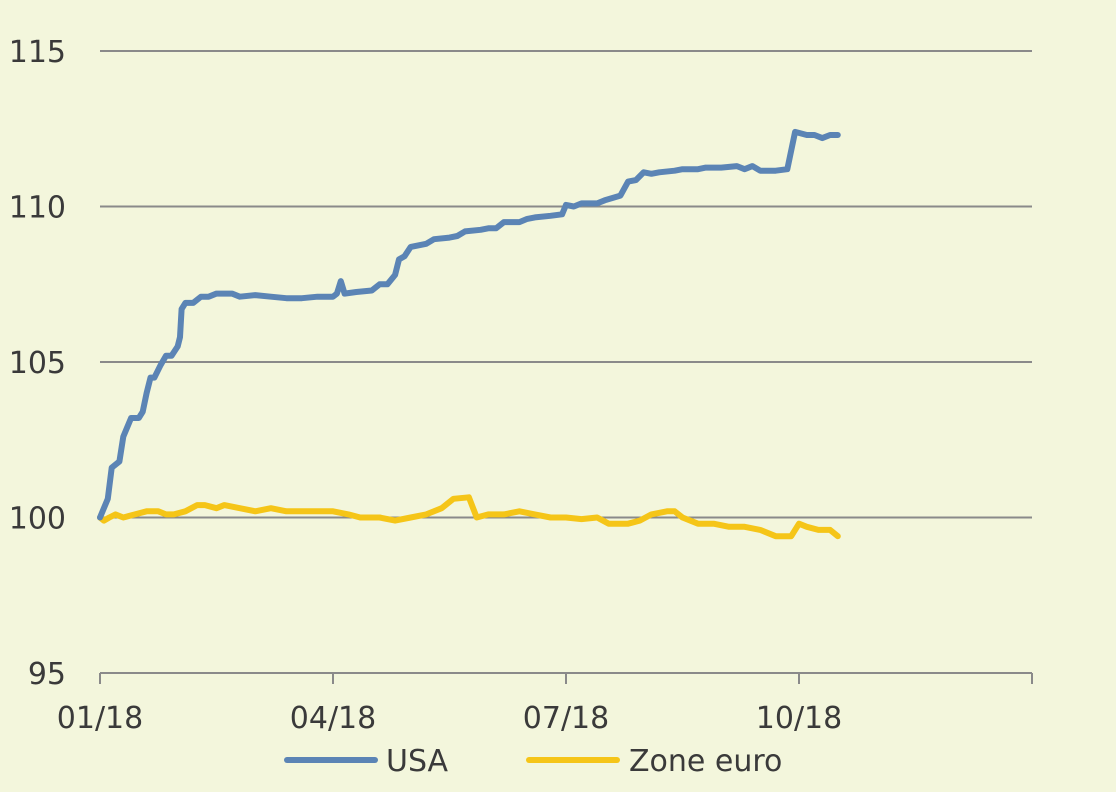 Image resolution: width=1116 pixels, height=792 pixels. I want to click on y-tick-label: 100, so click(37, 519).